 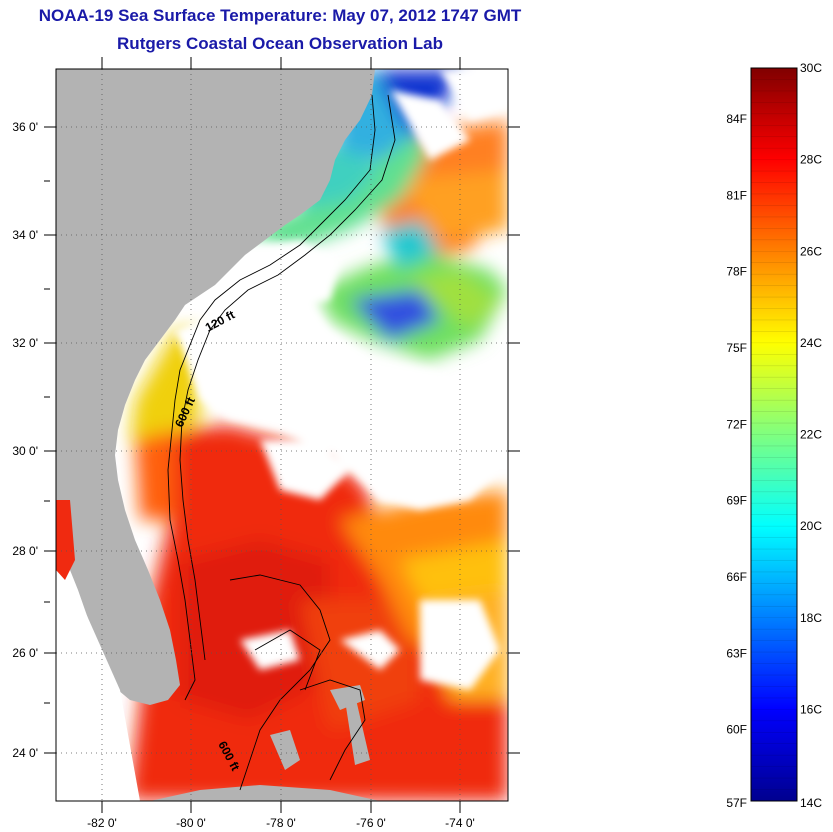 I want to click on colorbar-celsius-label: 18C, so click(x=811, y=618).